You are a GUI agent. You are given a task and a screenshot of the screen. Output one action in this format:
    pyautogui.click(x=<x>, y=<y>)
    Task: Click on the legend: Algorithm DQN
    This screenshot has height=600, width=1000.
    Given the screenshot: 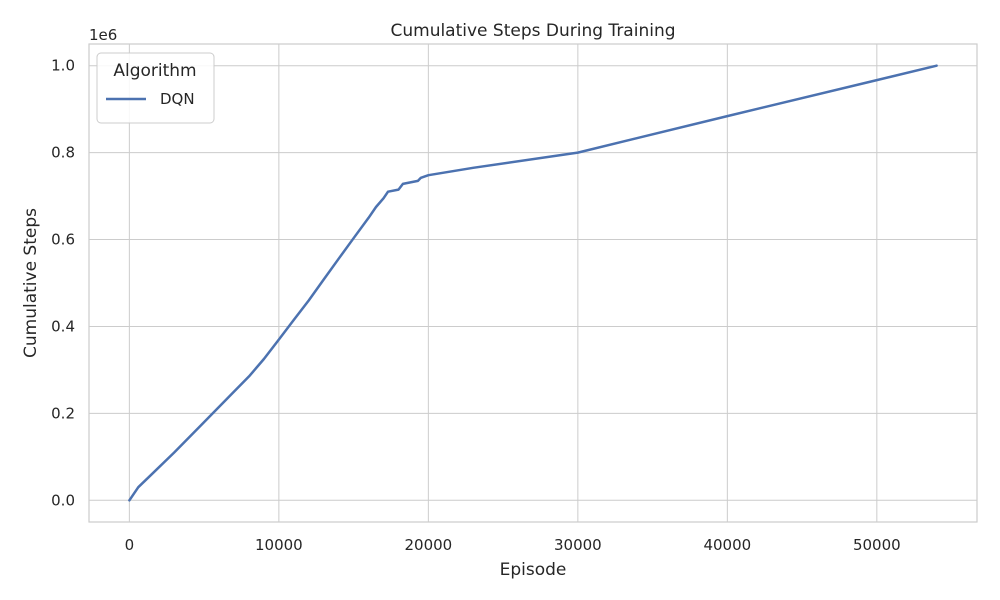 What is the action you would take?
    pyautogui.click(x=155, y=88)
    